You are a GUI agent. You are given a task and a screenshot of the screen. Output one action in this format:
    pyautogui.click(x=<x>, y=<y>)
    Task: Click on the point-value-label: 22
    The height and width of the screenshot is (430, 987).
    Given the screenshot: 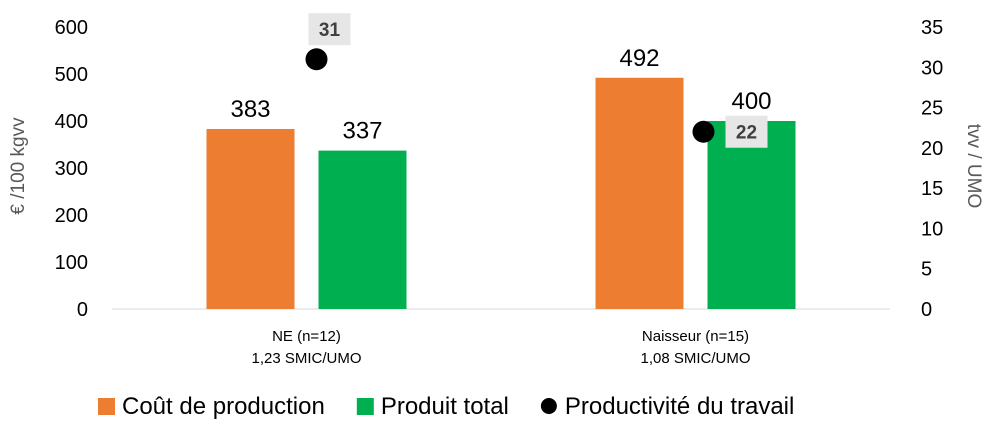 What is the action you would take?
    pyautogui.click(x=746, y=133)
    